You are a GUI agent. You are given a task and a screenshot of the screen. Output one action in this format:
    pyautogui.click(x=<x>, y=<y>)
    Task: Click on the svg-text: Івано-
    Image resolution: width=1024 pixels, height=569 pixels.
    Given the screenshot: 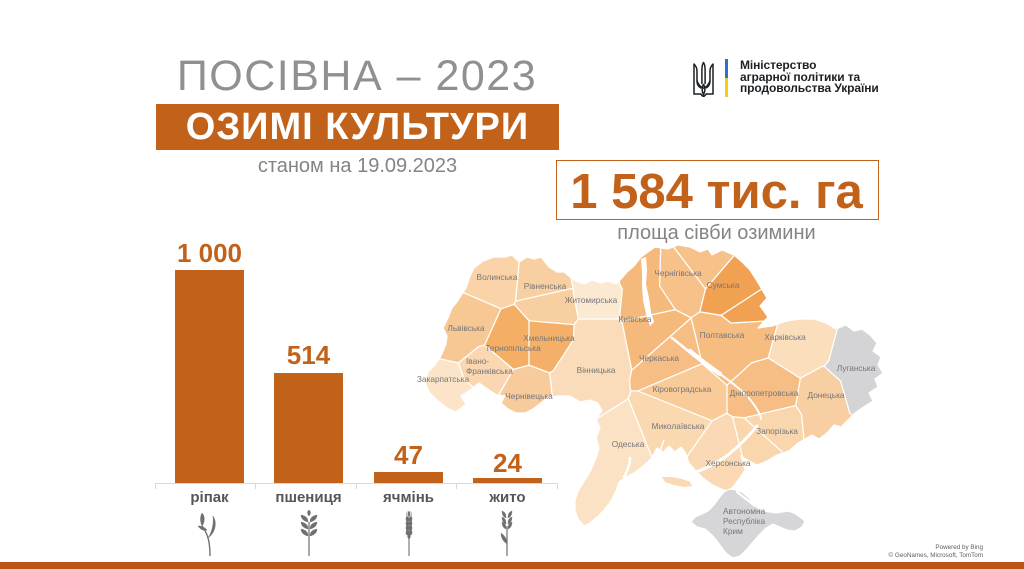 What is the action you would take?
    pyautogui.click(x=477, y=361)
    